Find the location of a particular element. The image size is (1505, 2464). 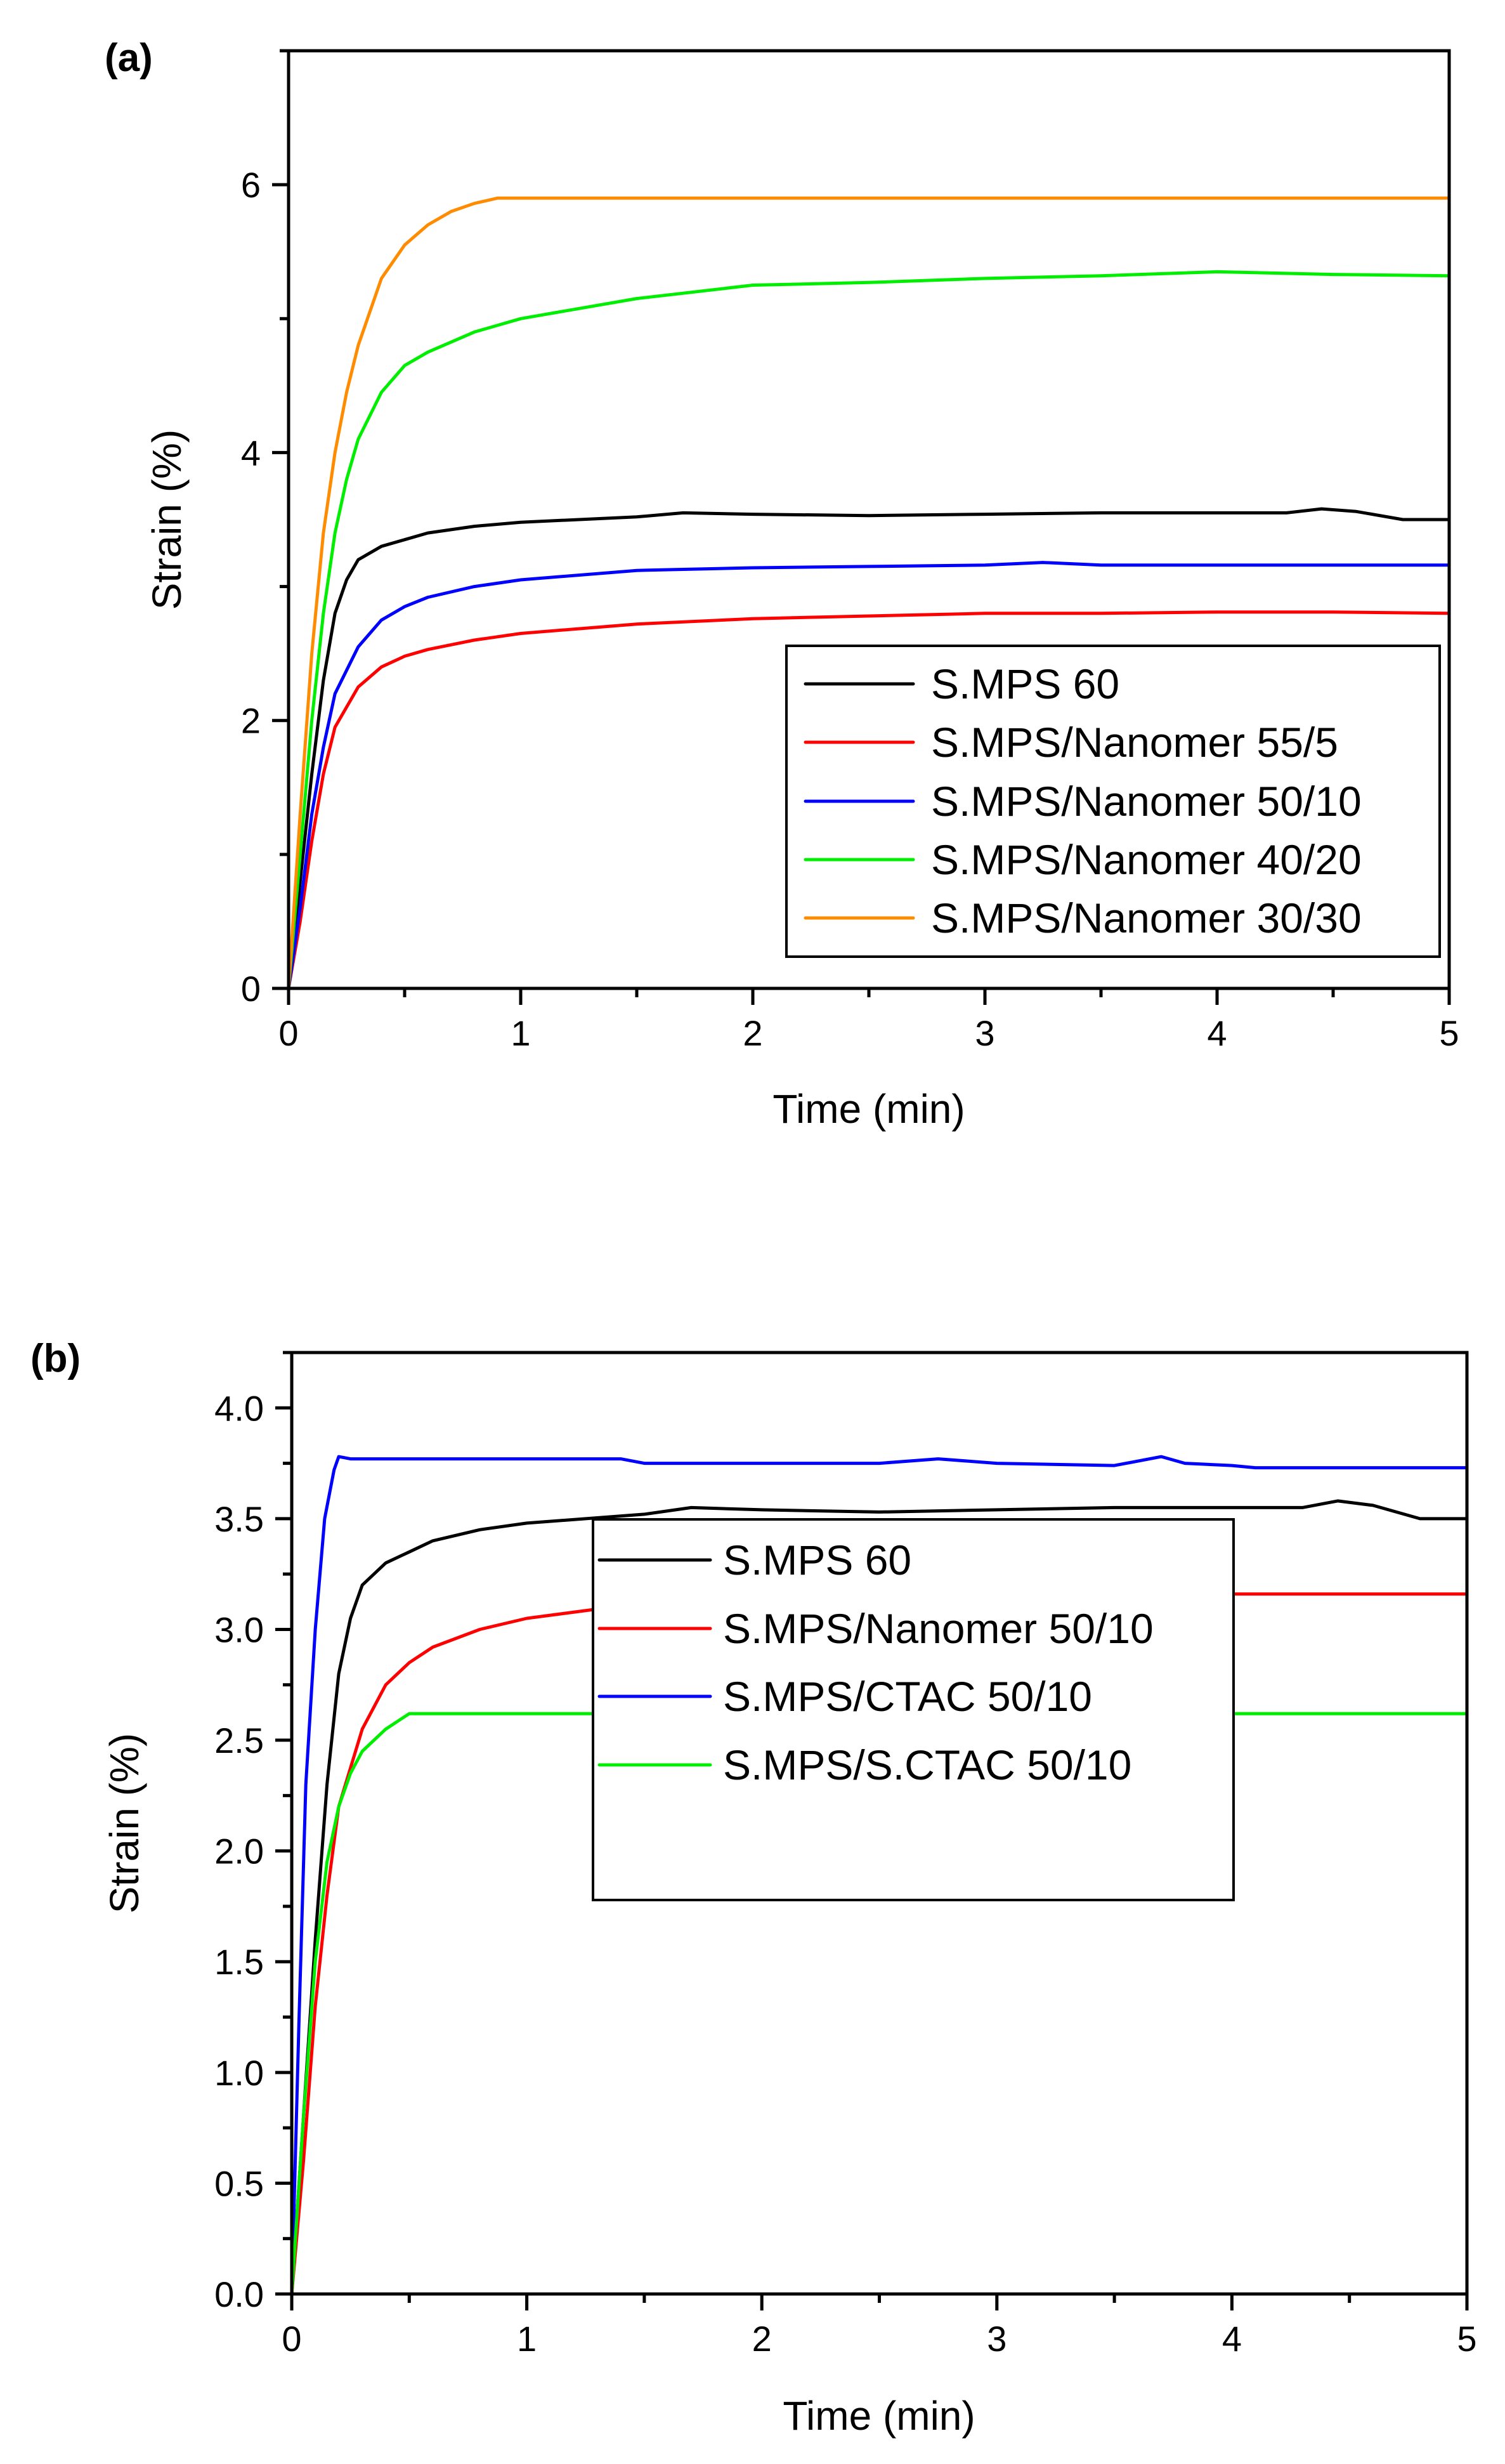

chart-b-legend-label-2: S.MPS/CTAC 50/10 is located at coordinates (907, 1697).